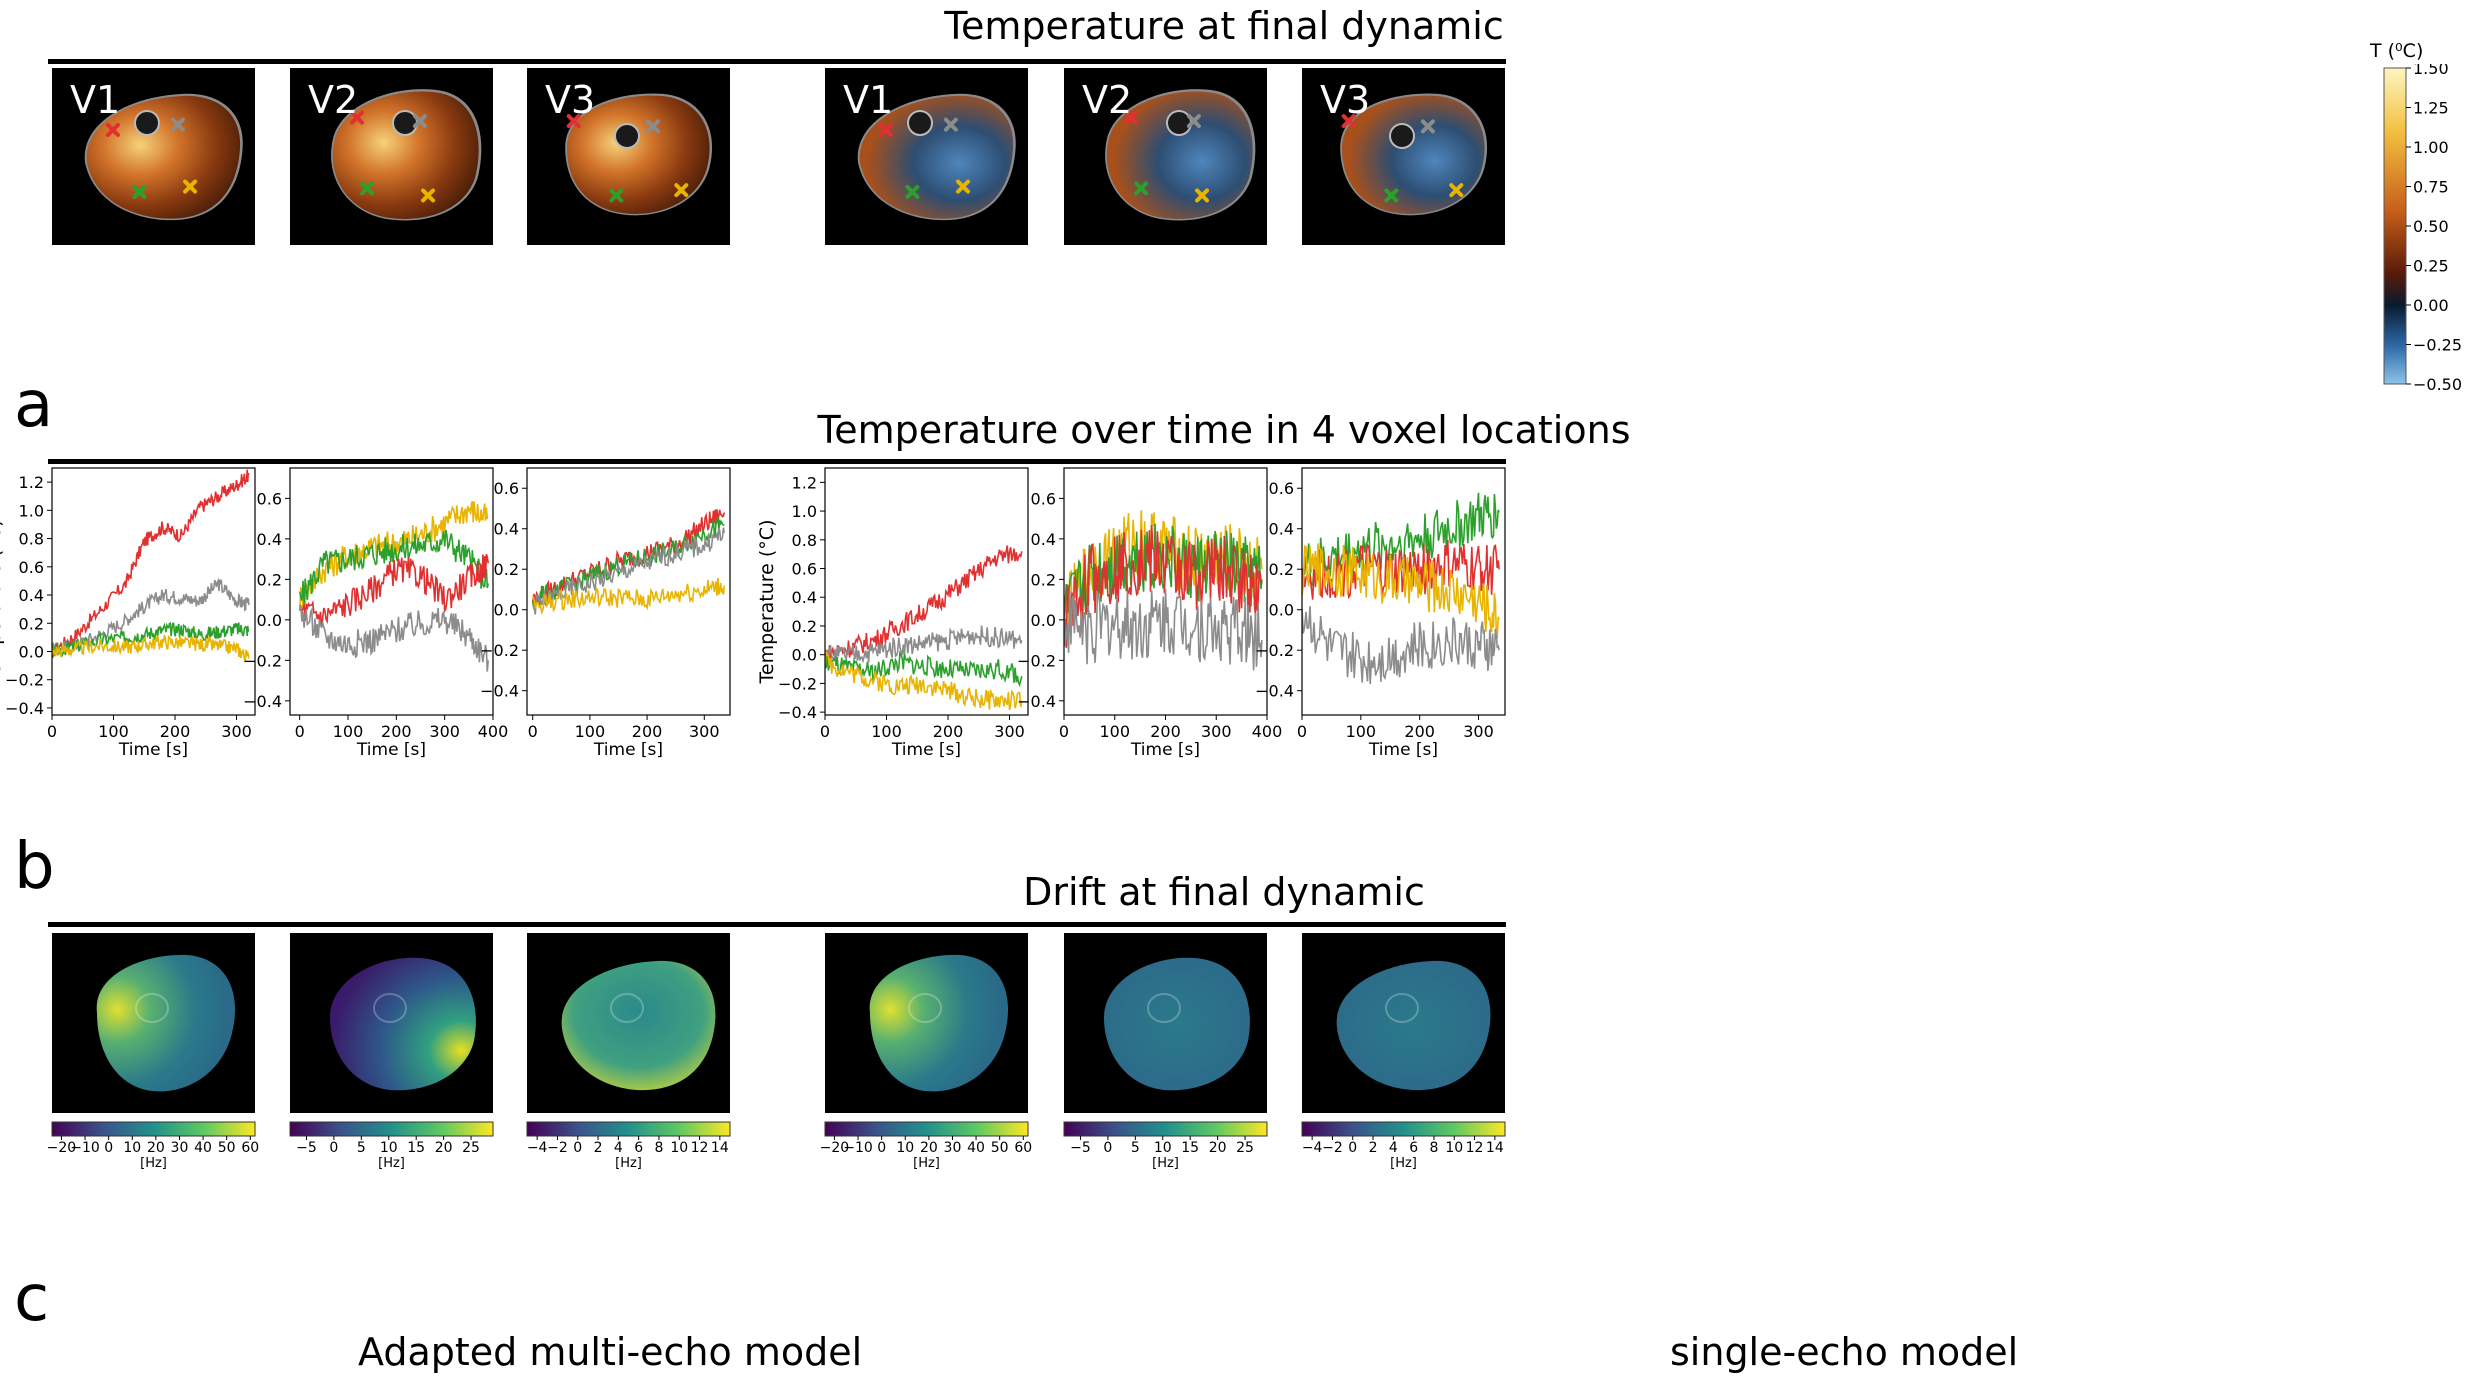 This screenshot has height=1388, width=2467. Describe the element at coordinates (1135, 1148) in the screenshot. I see `drift-colorbar-tick-label: 5` at that location.